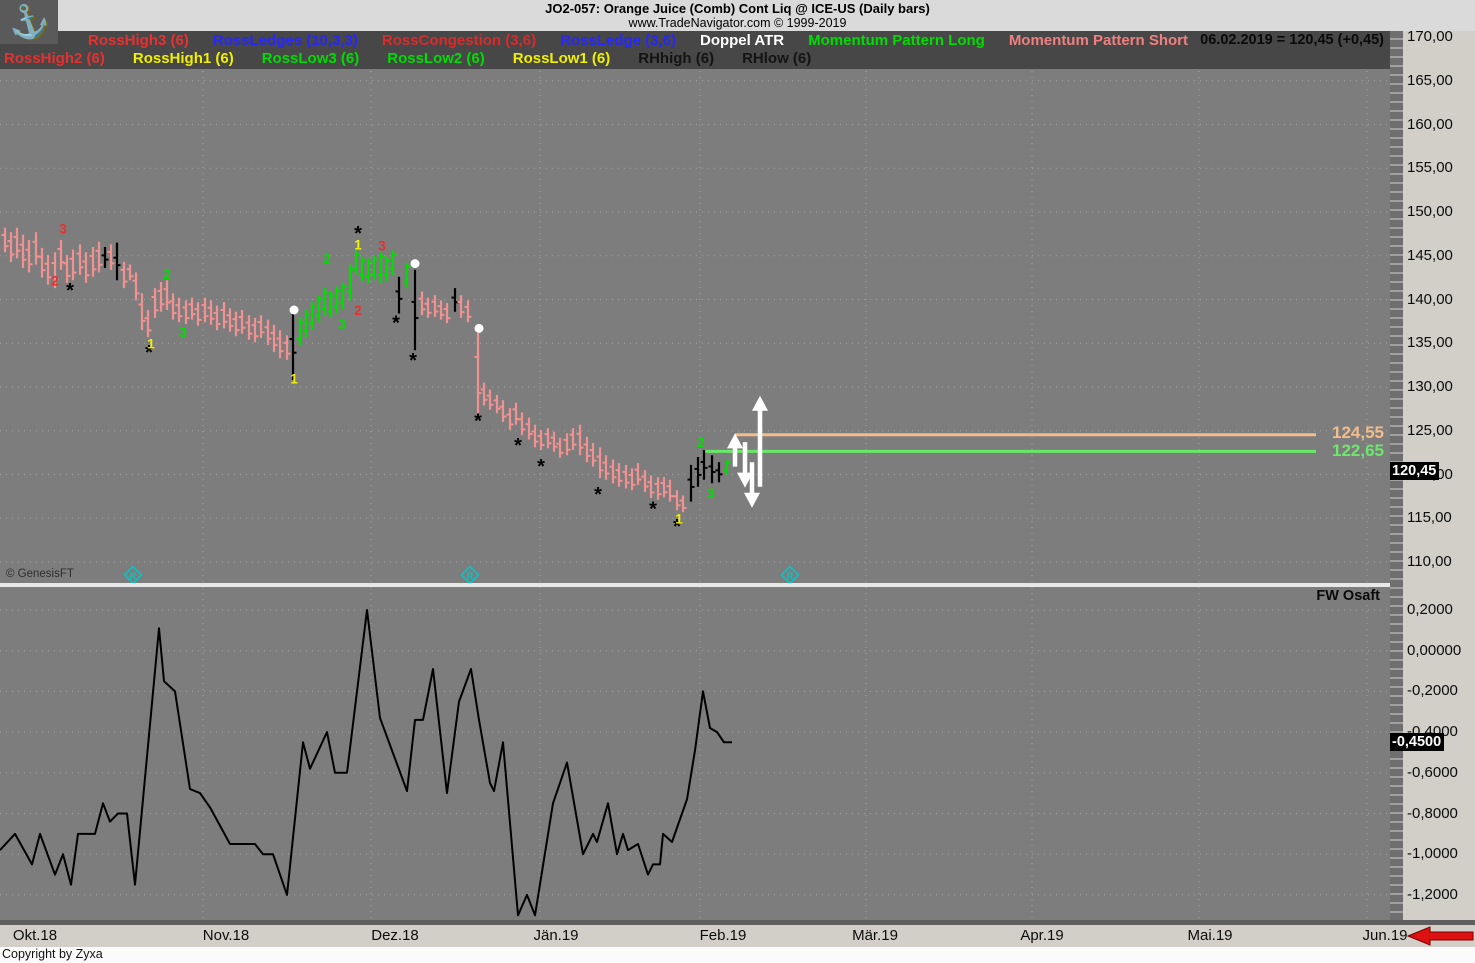 Image resolution: width=1475 pixels, height=963 pixels. What do you see at coordinates (436, 58) in the screenshot?
I see `legend-item: RossLow2 (6)` at bounding box center [436, 58].